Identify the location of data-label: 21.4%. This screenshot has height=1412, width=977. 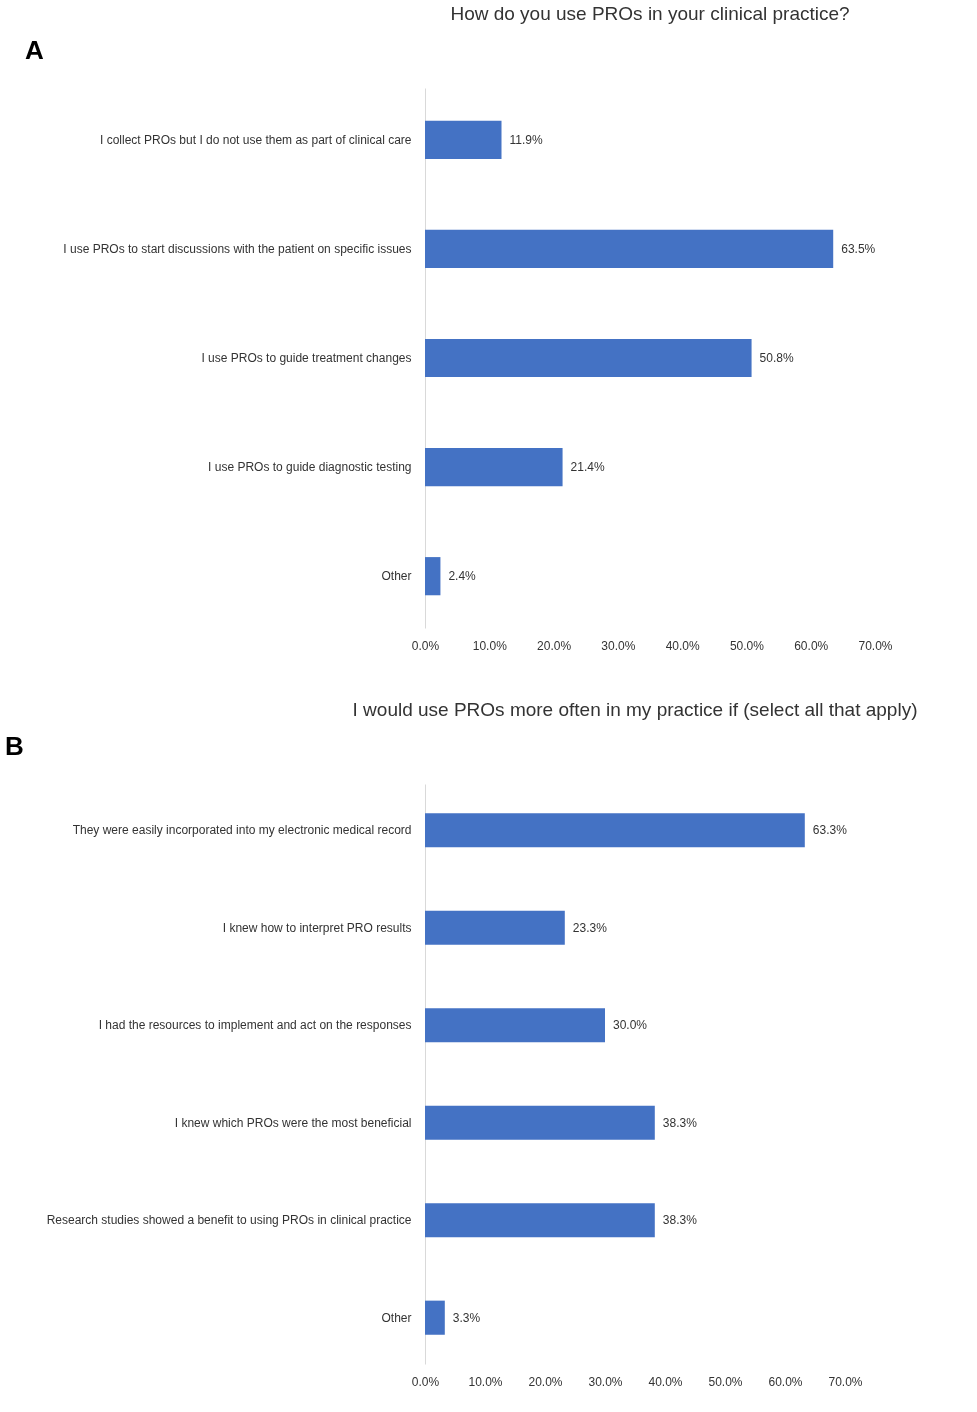
(587, 467).